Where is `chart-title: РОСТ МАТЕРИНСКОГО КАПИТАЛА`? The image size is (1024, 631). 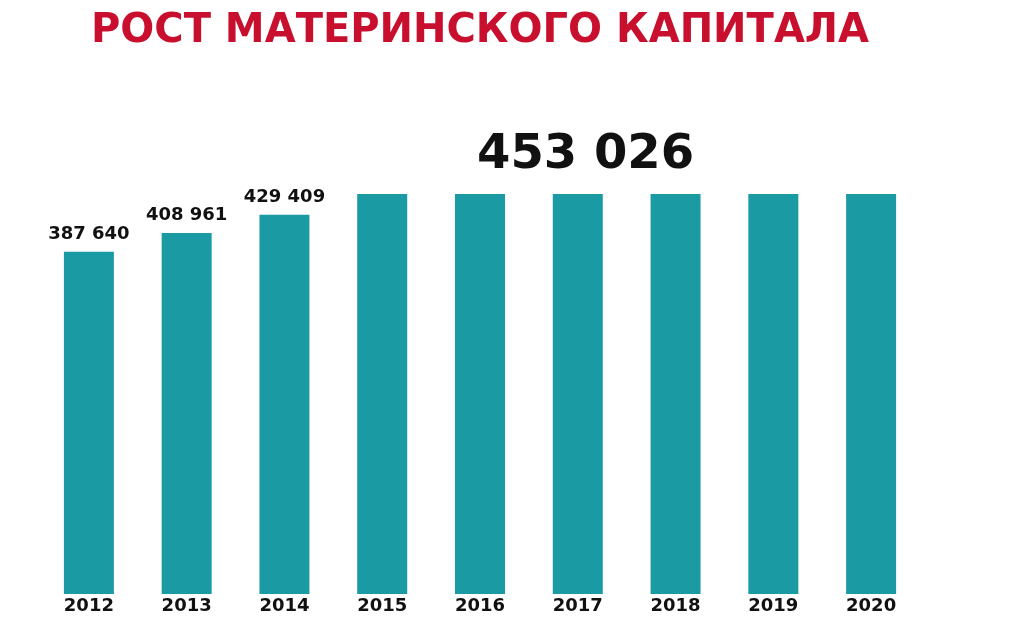
chart-title: РОСТ МАТЕРИНСКОГО КАПИТАЛА is located at coordinates (480, 28).